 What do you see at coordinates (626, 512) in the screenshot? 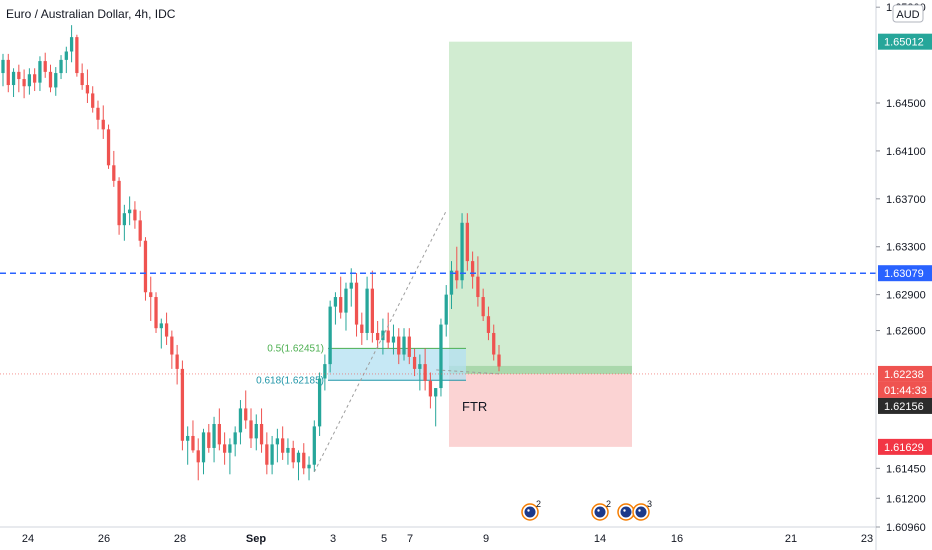
I see `economic-event-icon` at bounding box center [626, 512].